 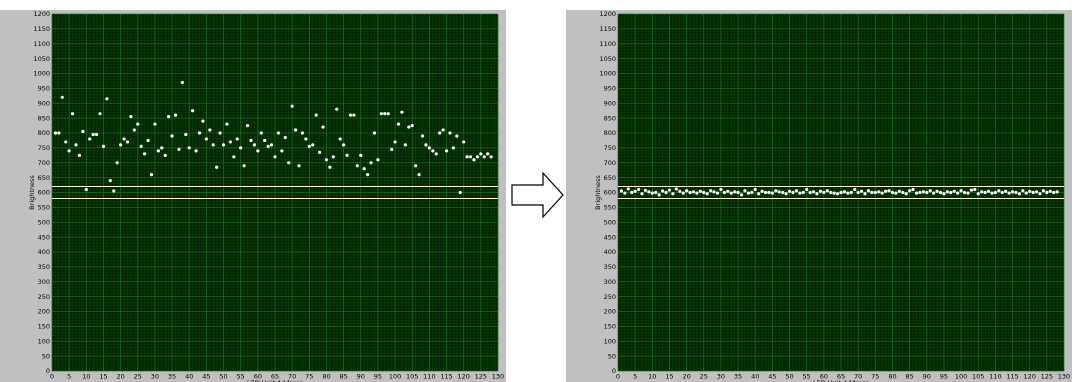 What do you see at coordinates (598, 192) in the screenshot?
I see `y-axis-label: Brightness` at bounding box center [598, 192].